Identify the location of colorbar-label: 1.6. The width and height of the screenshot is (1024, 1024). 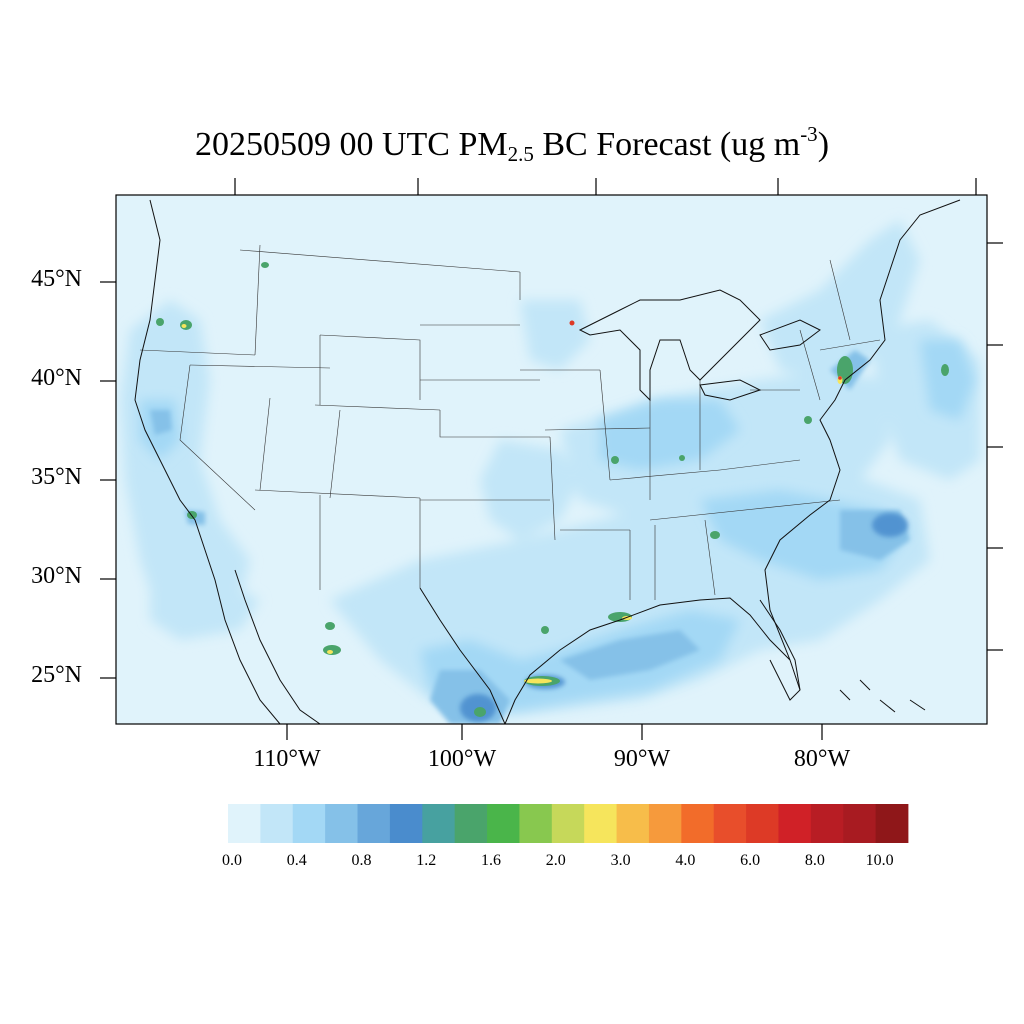
(491, 860).